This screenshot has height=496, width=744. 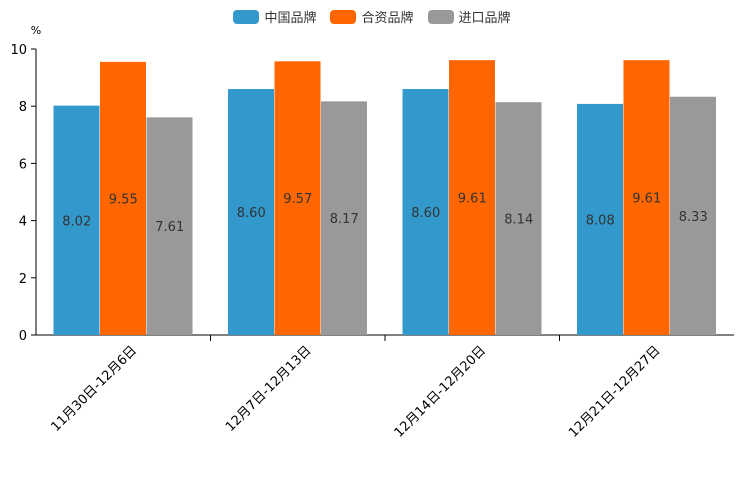 I want to click on y-tick-label: 0, so click(x=23, y=336).